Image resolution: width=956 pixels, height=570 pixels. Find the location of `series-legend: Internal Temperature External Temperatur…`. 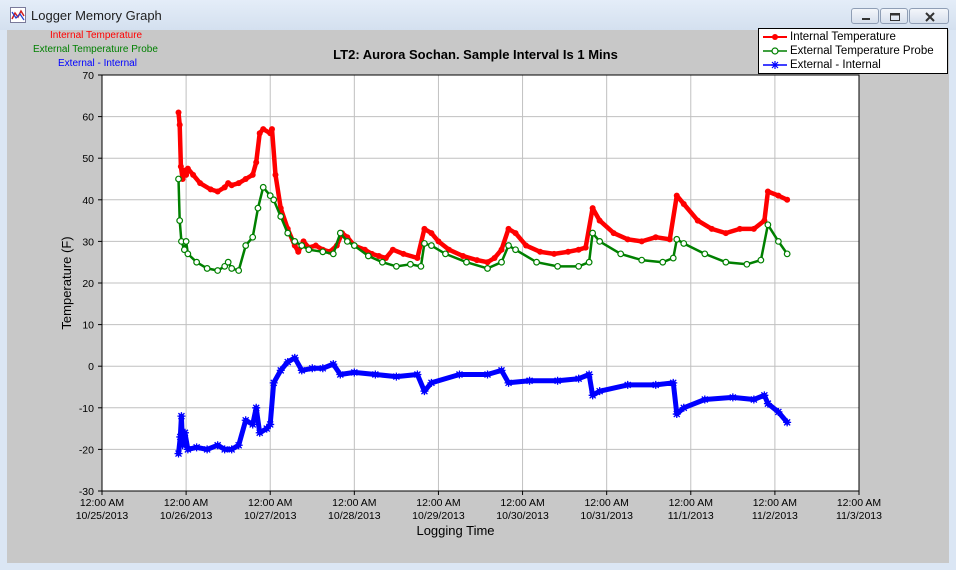

series-legend: Internal Temperature External Temperatur… is located at coordinates (853, 51).